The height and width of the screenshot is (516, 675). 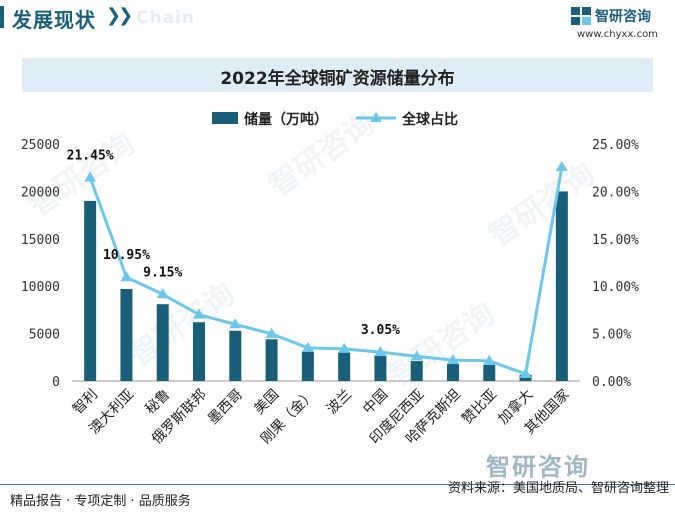 What do you see at coordinates (44, 335) in the screenshot?
I see `left-axis-tick-label: 5000` at bounding box center [44, 335].